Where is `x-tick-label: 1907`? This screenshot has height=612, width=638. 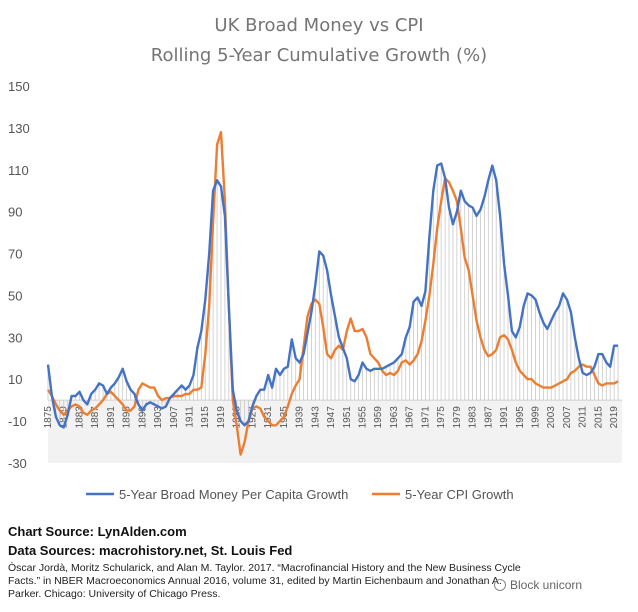
x-tick-label: 1907 is located at coordinates (174, 417).